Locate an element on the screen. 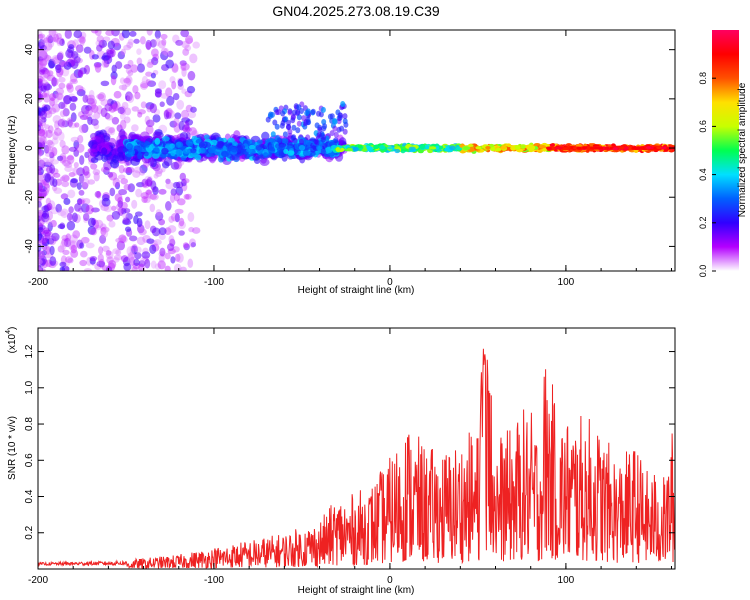 Image resolution: width=750 pixels, height=600 pixels. colorbar-tick-label: 0.4 is located at coordinates (703, 174).